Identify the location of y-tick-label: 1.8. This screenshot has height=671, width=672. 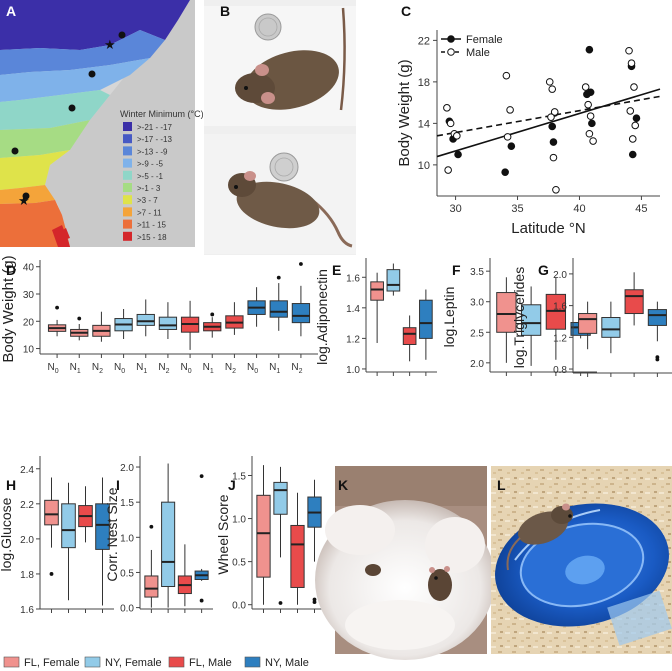
(27, 575).